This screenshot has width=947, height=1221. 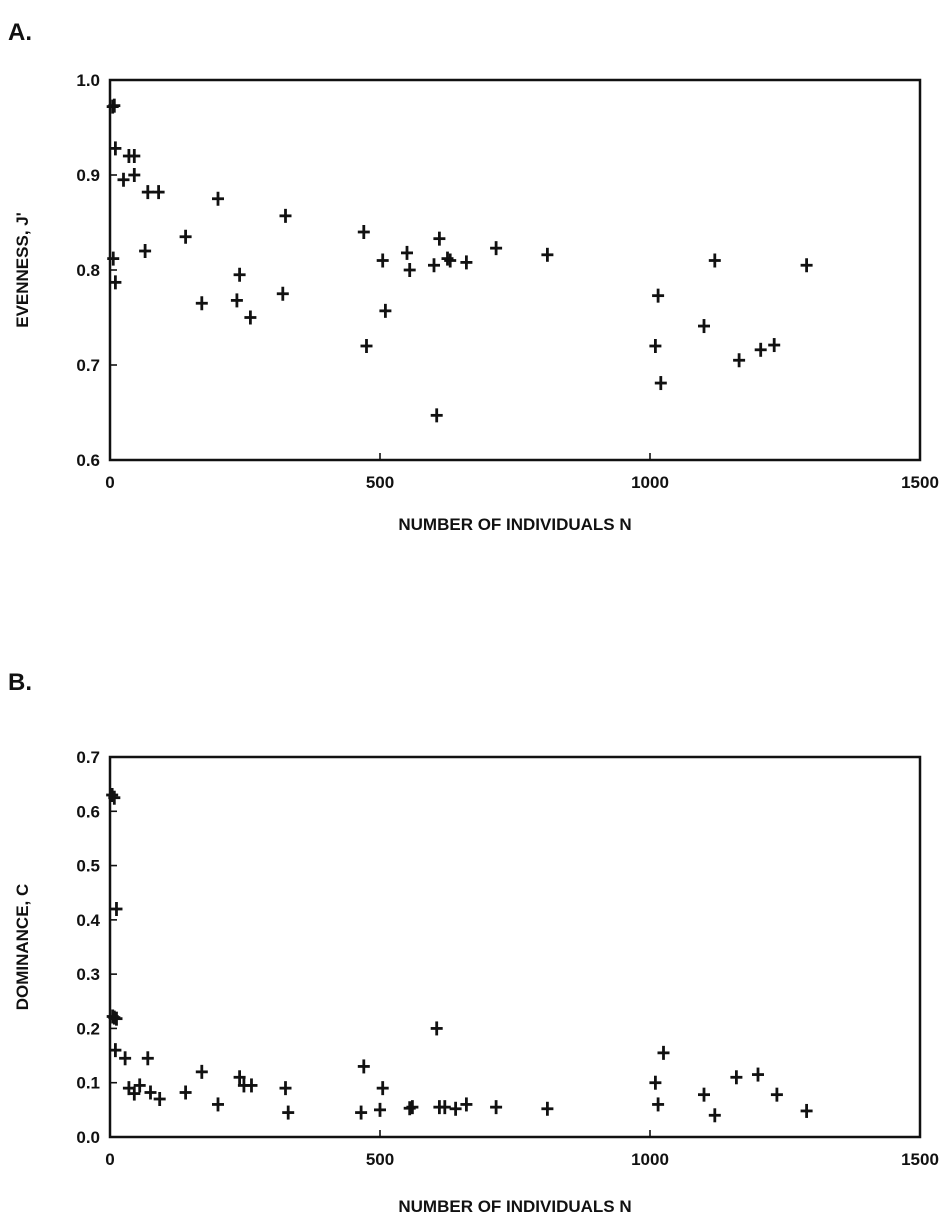 What do you see at coordinates (20, 32) in the screenshot?
I see `panel-a-label: A.` at bounding box center [20, 32].